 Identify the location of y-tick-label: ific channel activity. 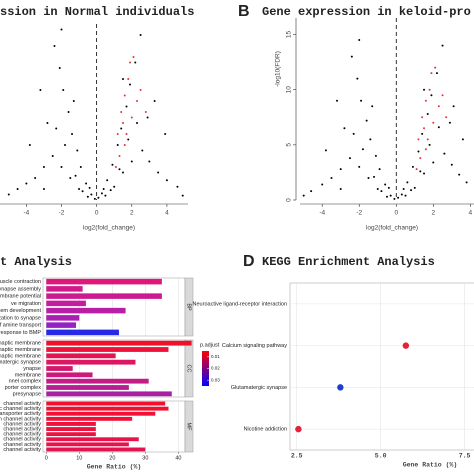
(20, 409).